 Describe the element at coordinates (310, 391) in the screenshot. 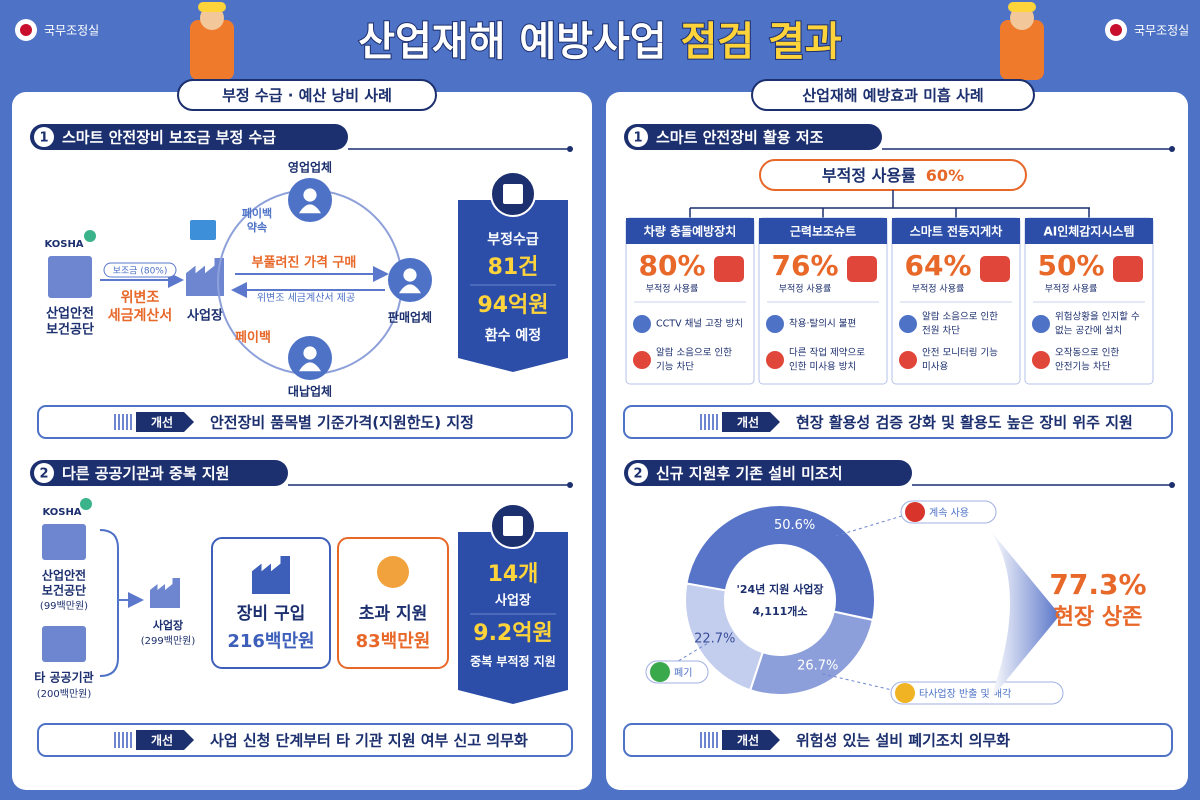

I see `node-label: 대납업체` at that location.